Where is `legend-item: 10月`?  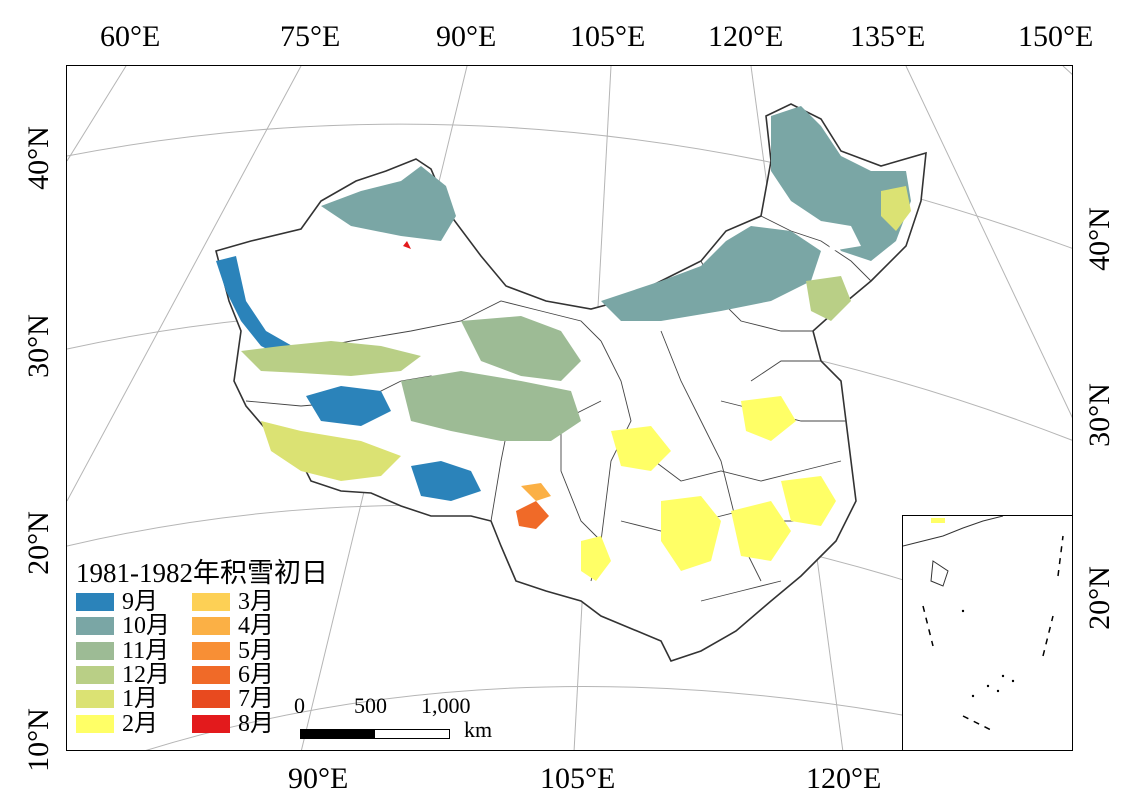
legend-item: 10月 is located at coordinates (123, 626).